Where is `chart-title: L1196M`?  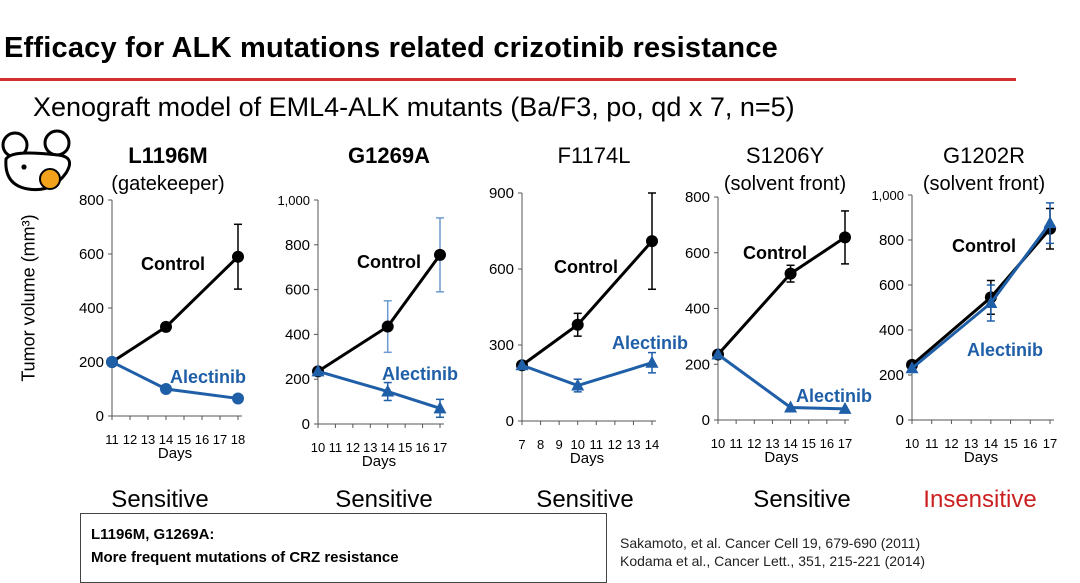 chart-title: L1196M is located at coordinates (168, 155).